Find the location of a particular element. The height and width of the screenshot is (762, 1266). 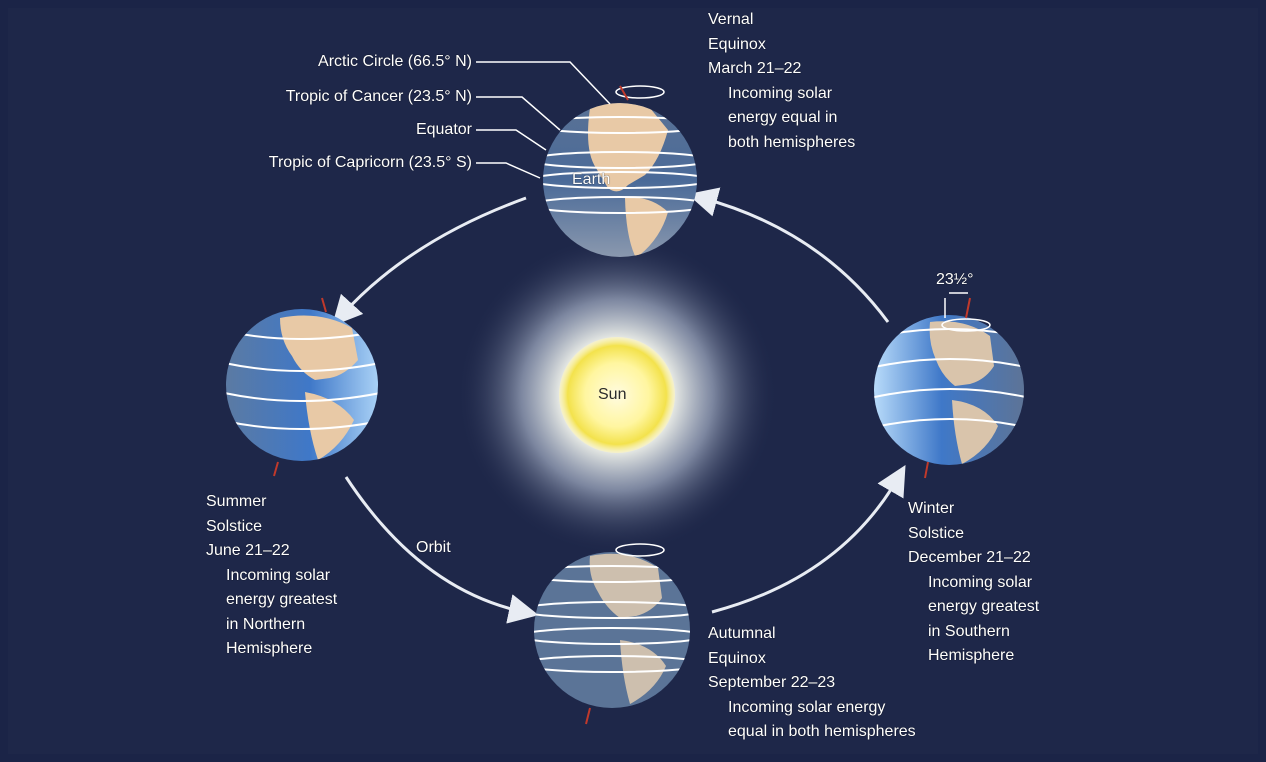

label-tilt-angle: 23½° is located at coordinates (955, 279).